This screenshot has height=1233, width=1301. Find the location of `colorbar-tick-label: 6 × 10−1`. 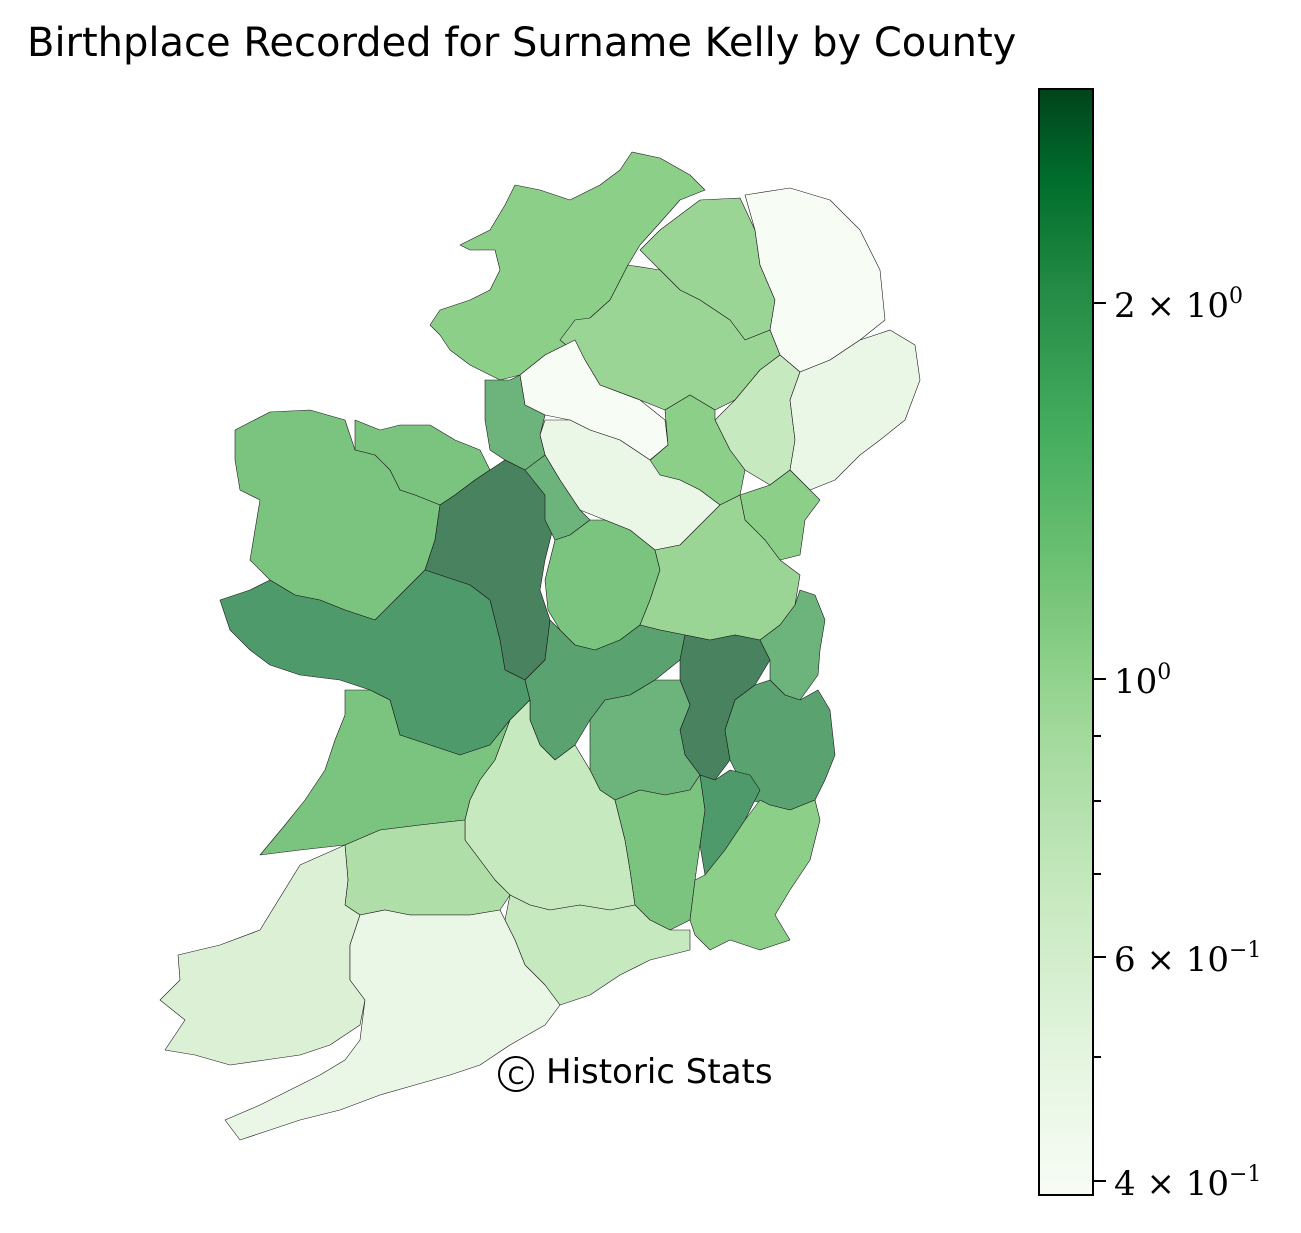

colorbar-tick-label: 6 × 10−1 is located at coordinates (1188, 959).